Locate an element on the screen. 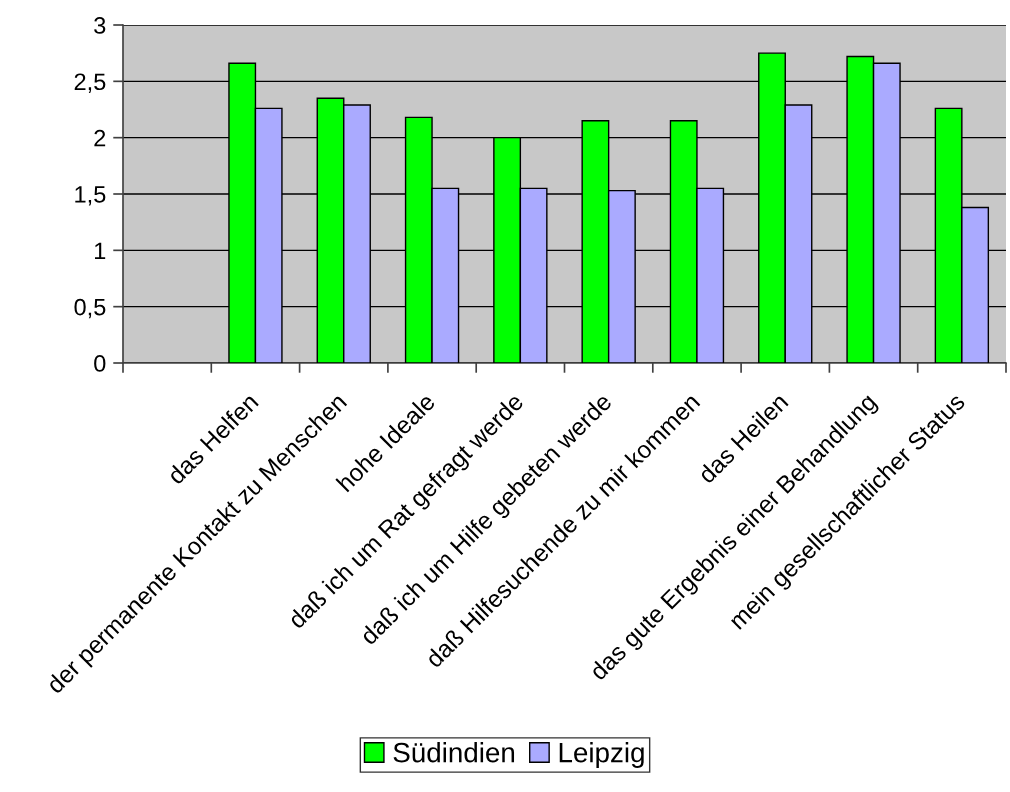 This screenshot has width=1010, height=792. y-tick-label: 1 is located at coordinates (100, 250).